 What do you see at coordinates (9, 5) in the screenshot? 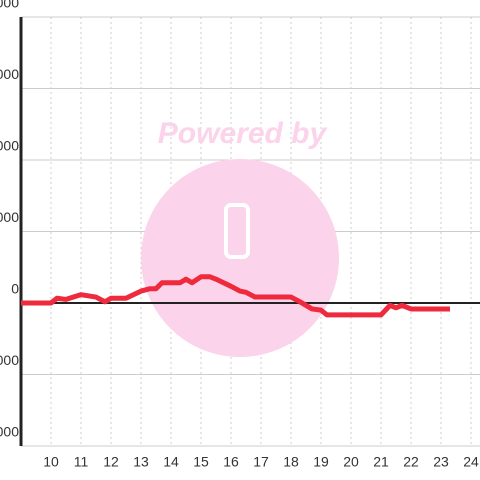
I see `y-tick-label: 12,000` at bounding box center [9, 5].